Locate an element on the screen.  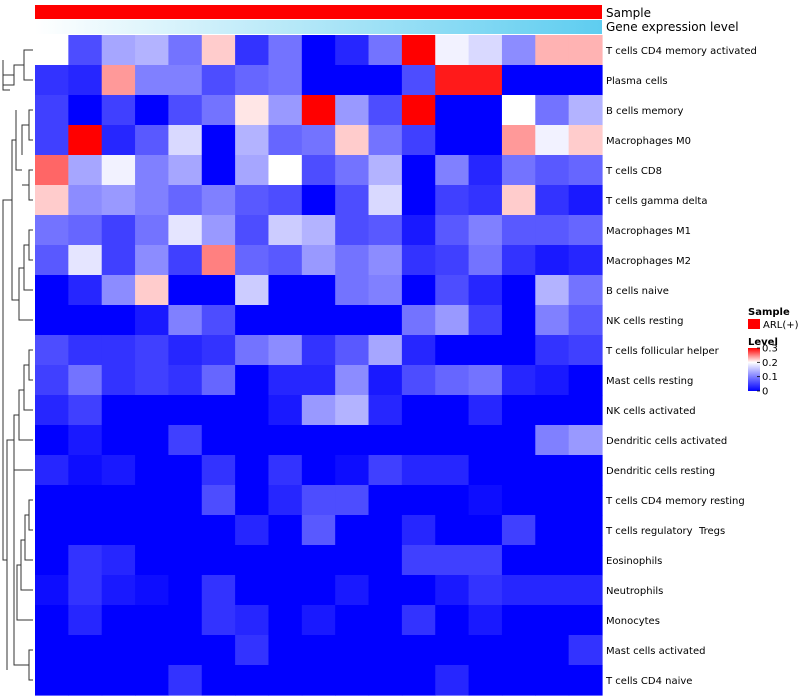
legend-sample-entry: ARL(+) is located at coordinates (781, 325).